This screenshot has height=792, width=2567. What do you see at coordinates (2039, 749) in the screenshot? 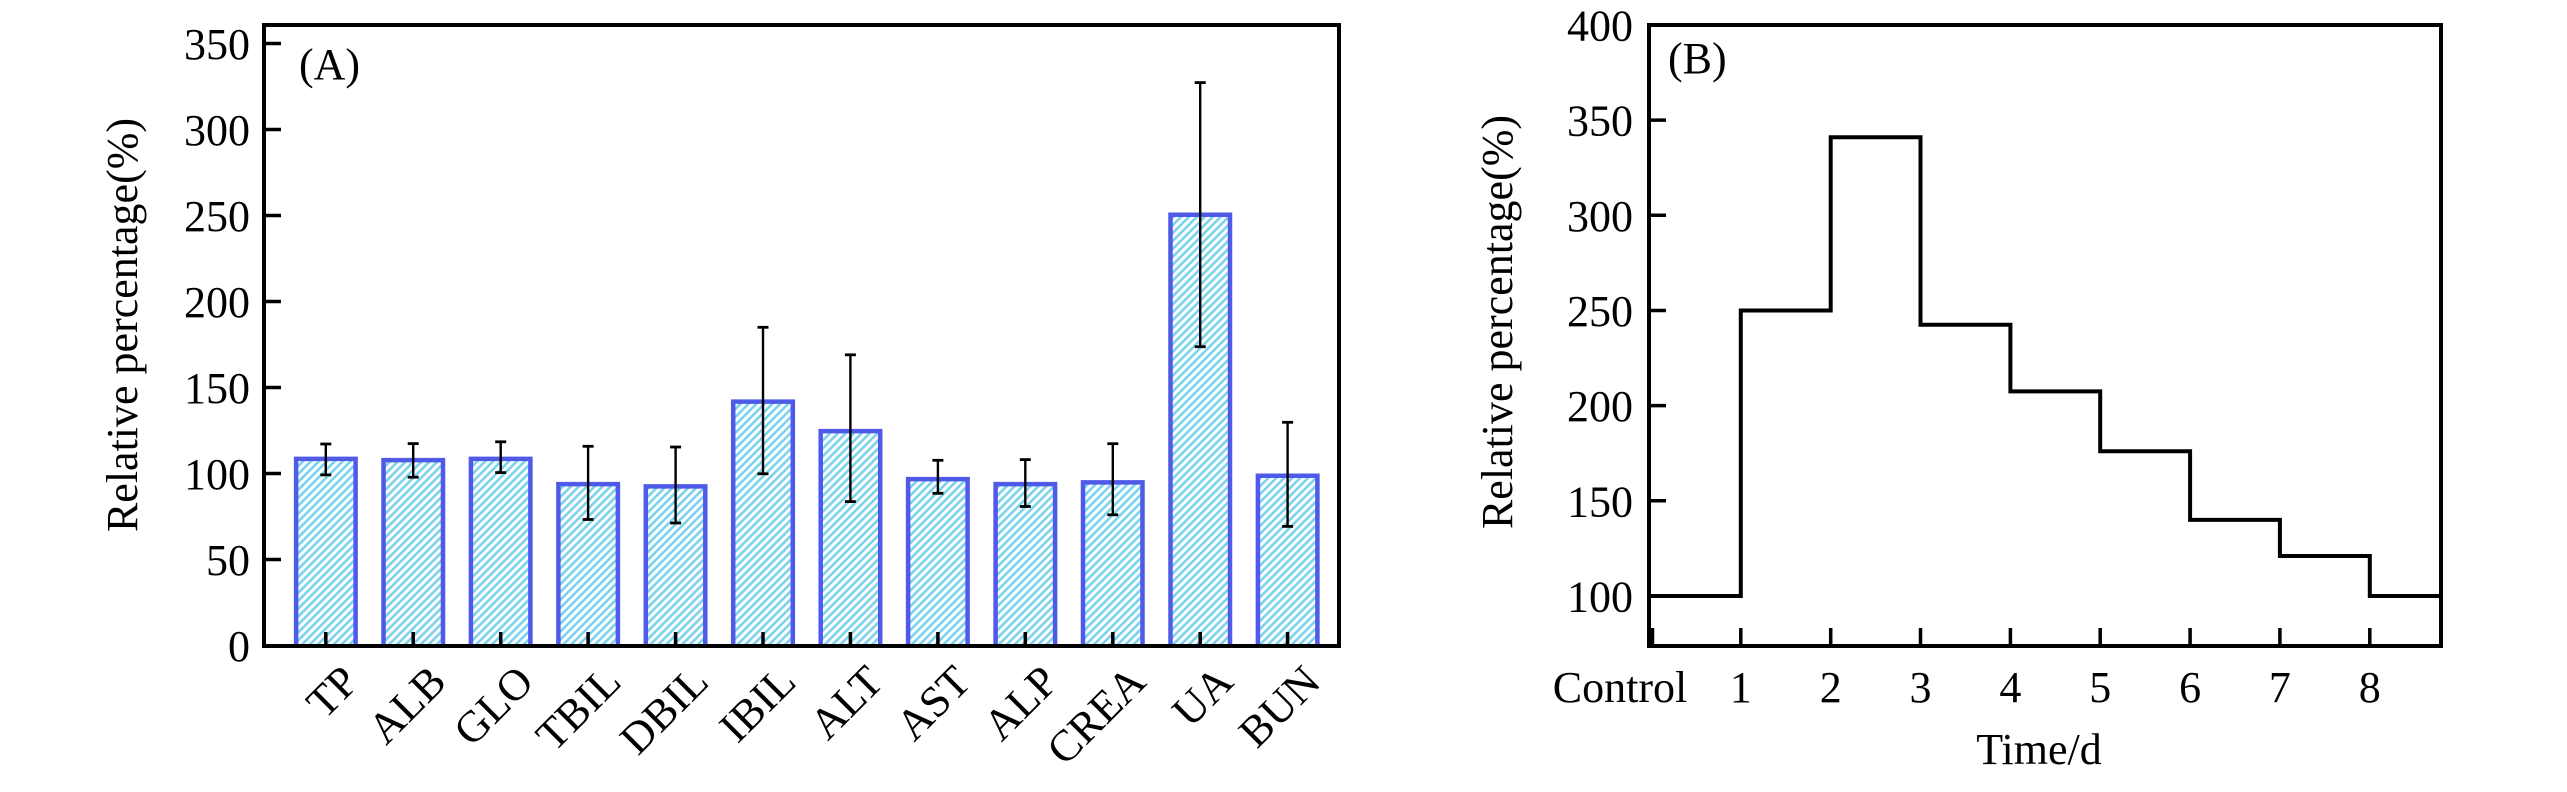
I see `svg-text: Time/d` at bounding box center [2039, 749].